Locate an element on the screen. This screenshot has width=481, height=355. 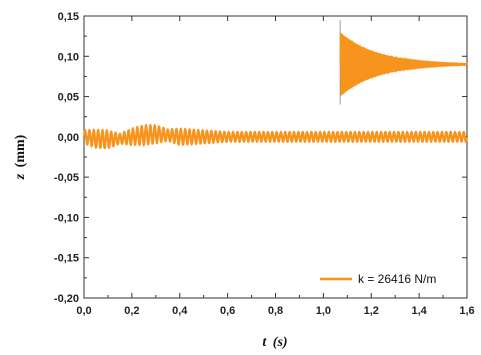
inset-series-line is located at coordinates (403, 64).